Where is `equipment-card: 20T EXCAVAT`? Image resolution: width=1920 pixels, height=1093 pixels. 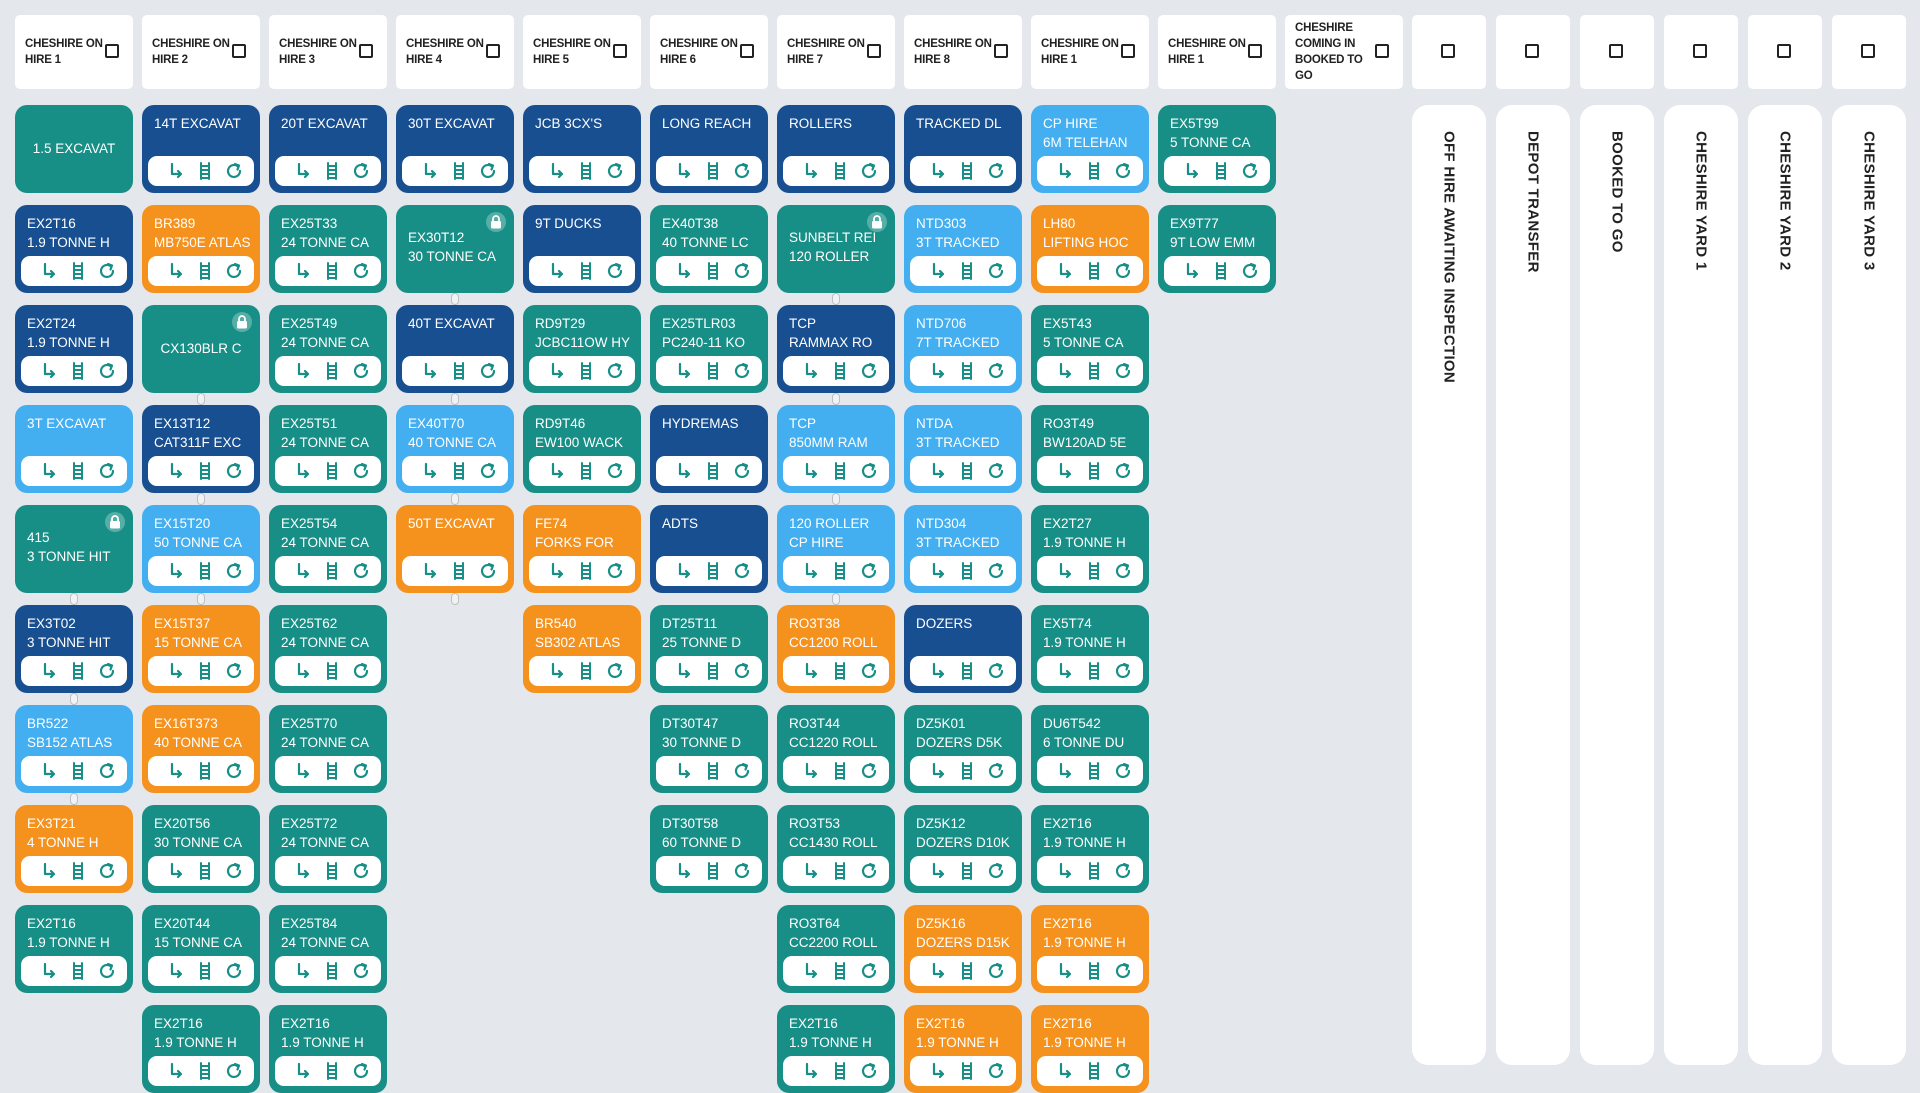
equipment-card: 20T EXCAVAT is located at coordinates (328, 149).